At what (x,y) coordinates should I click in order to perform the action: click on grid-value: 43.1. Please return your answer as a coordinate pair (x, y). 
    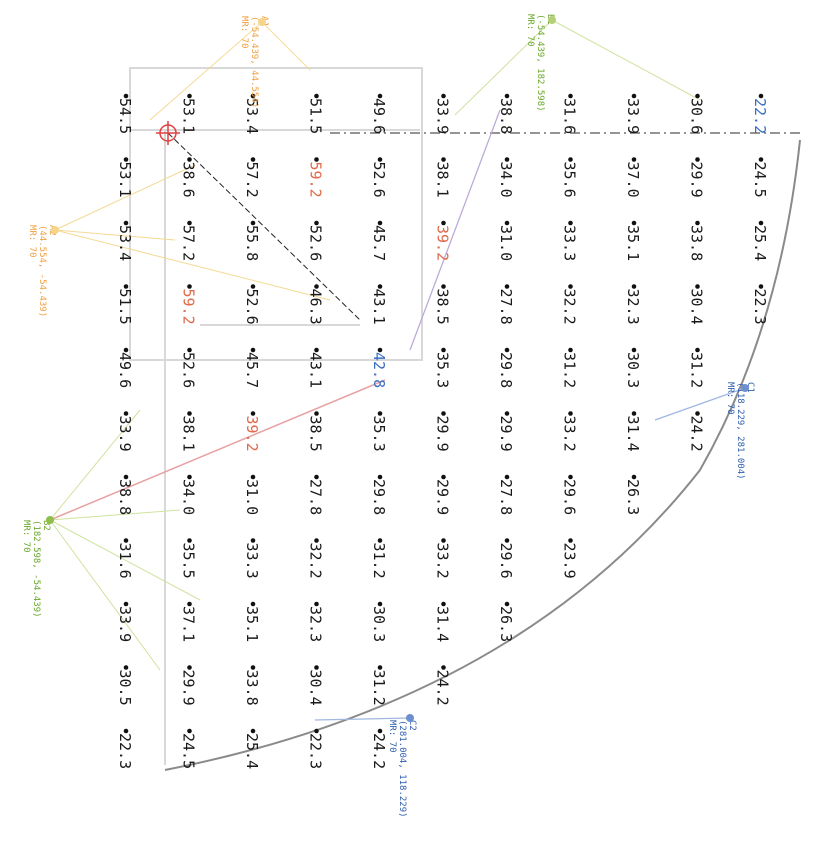
    Looking at the image, I should click on (316, 370).